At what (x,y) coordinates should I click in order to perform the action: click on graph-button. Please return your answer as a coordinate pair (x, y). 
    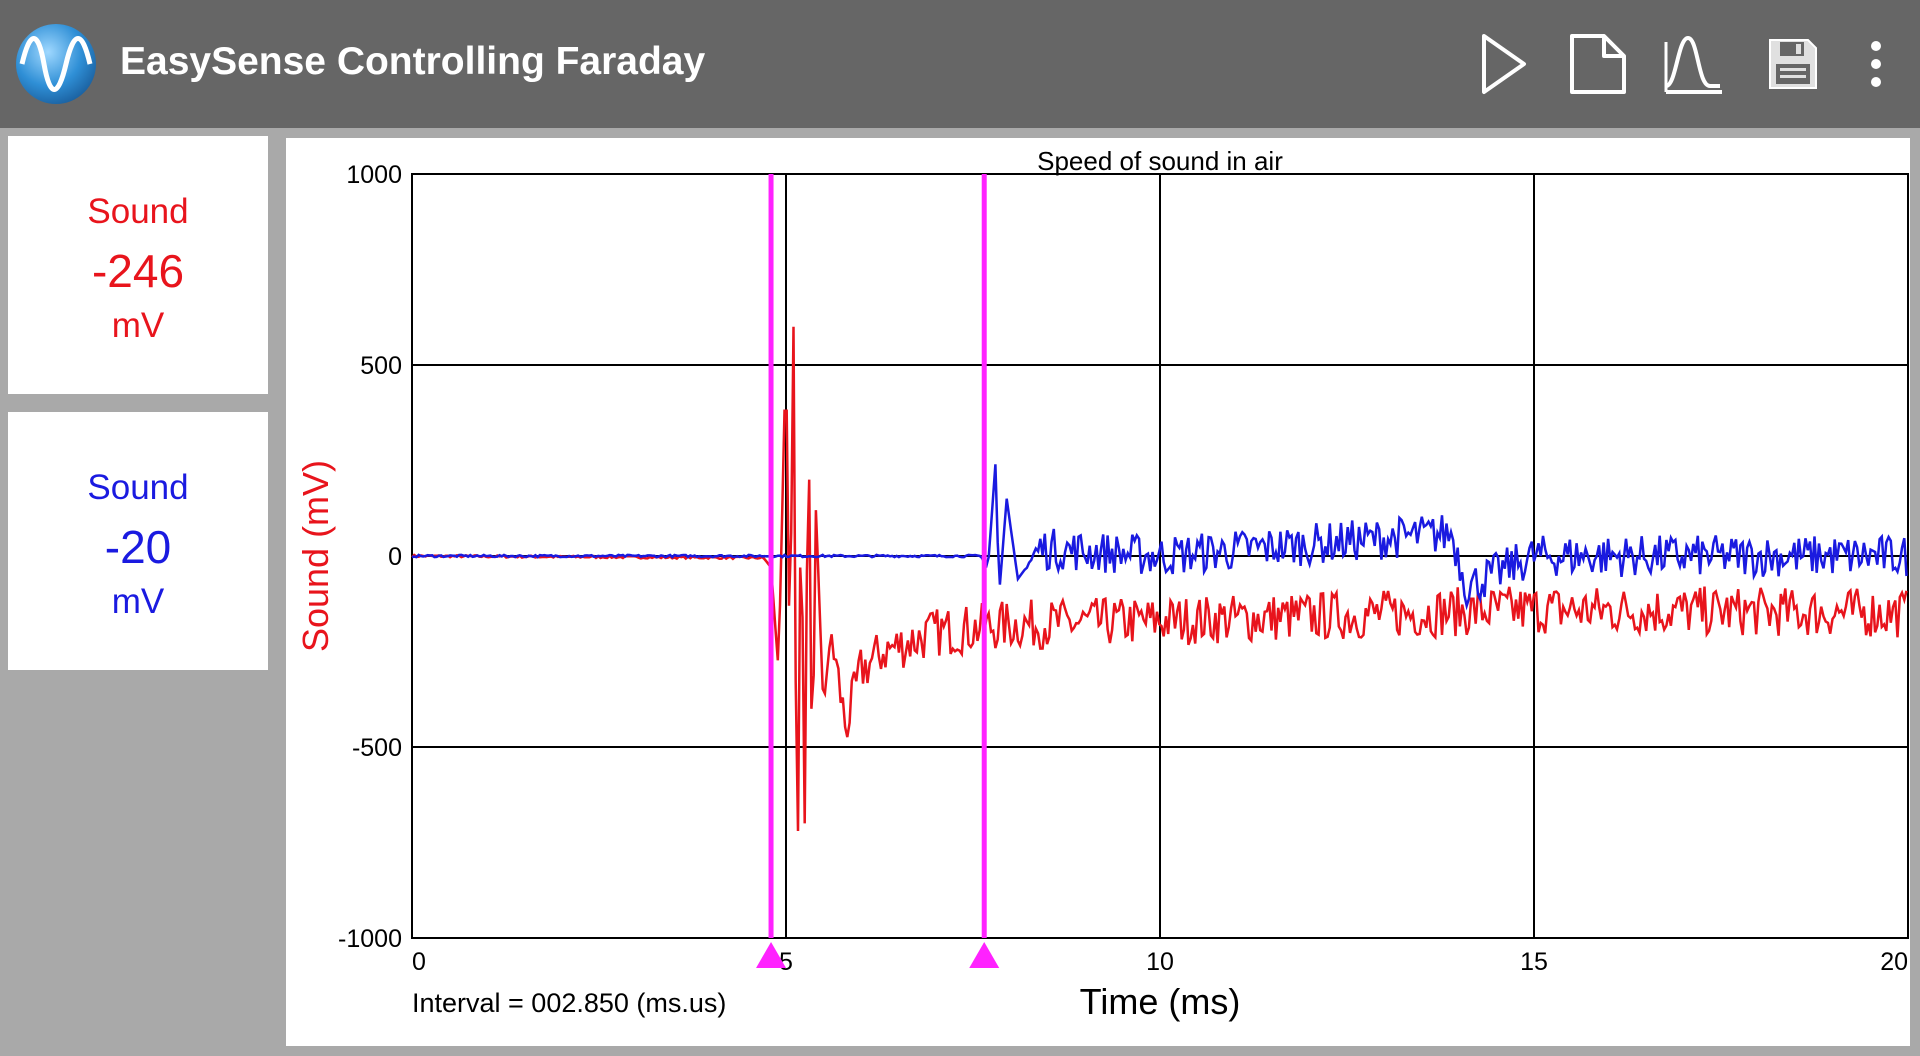
    Looking at the image, I should click on (1694, 64).